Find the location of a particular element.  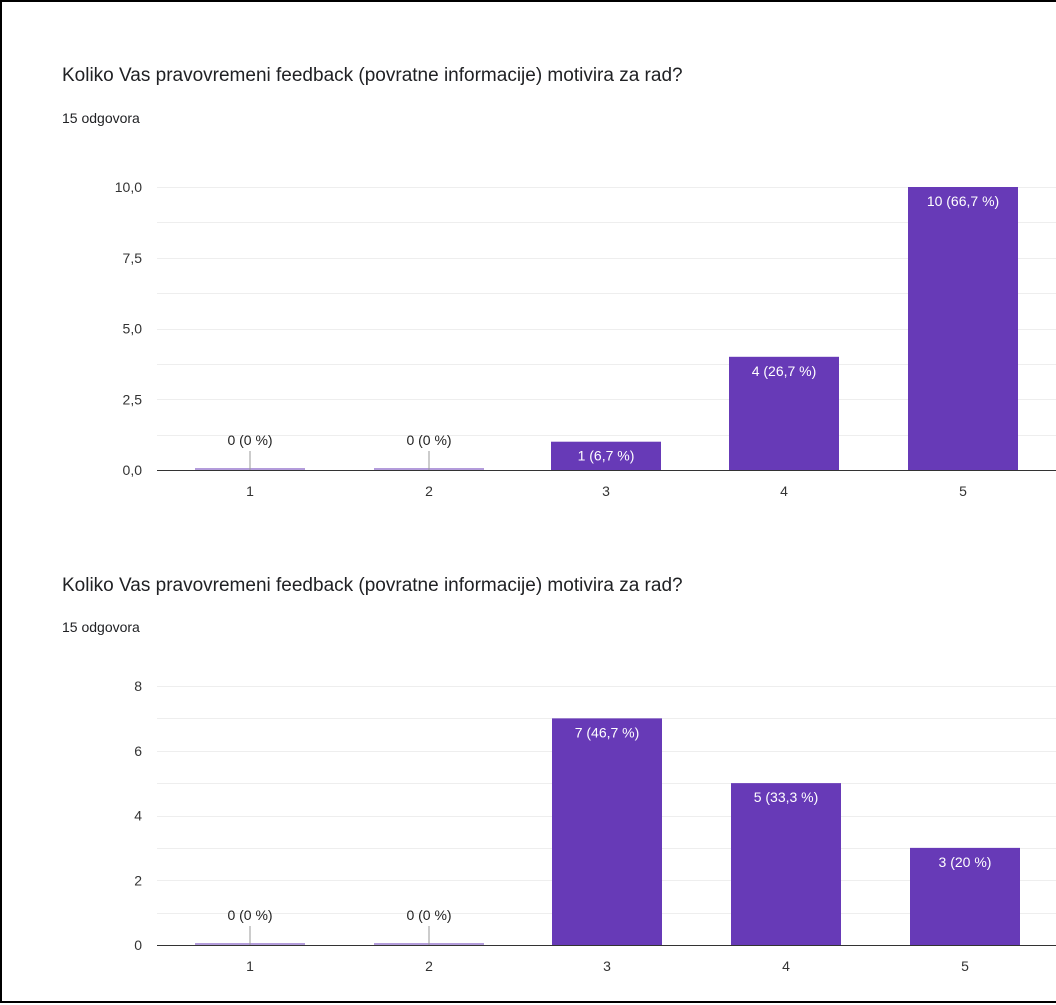

y-tick-label: 7,5 is located at coordinates (133, 258).